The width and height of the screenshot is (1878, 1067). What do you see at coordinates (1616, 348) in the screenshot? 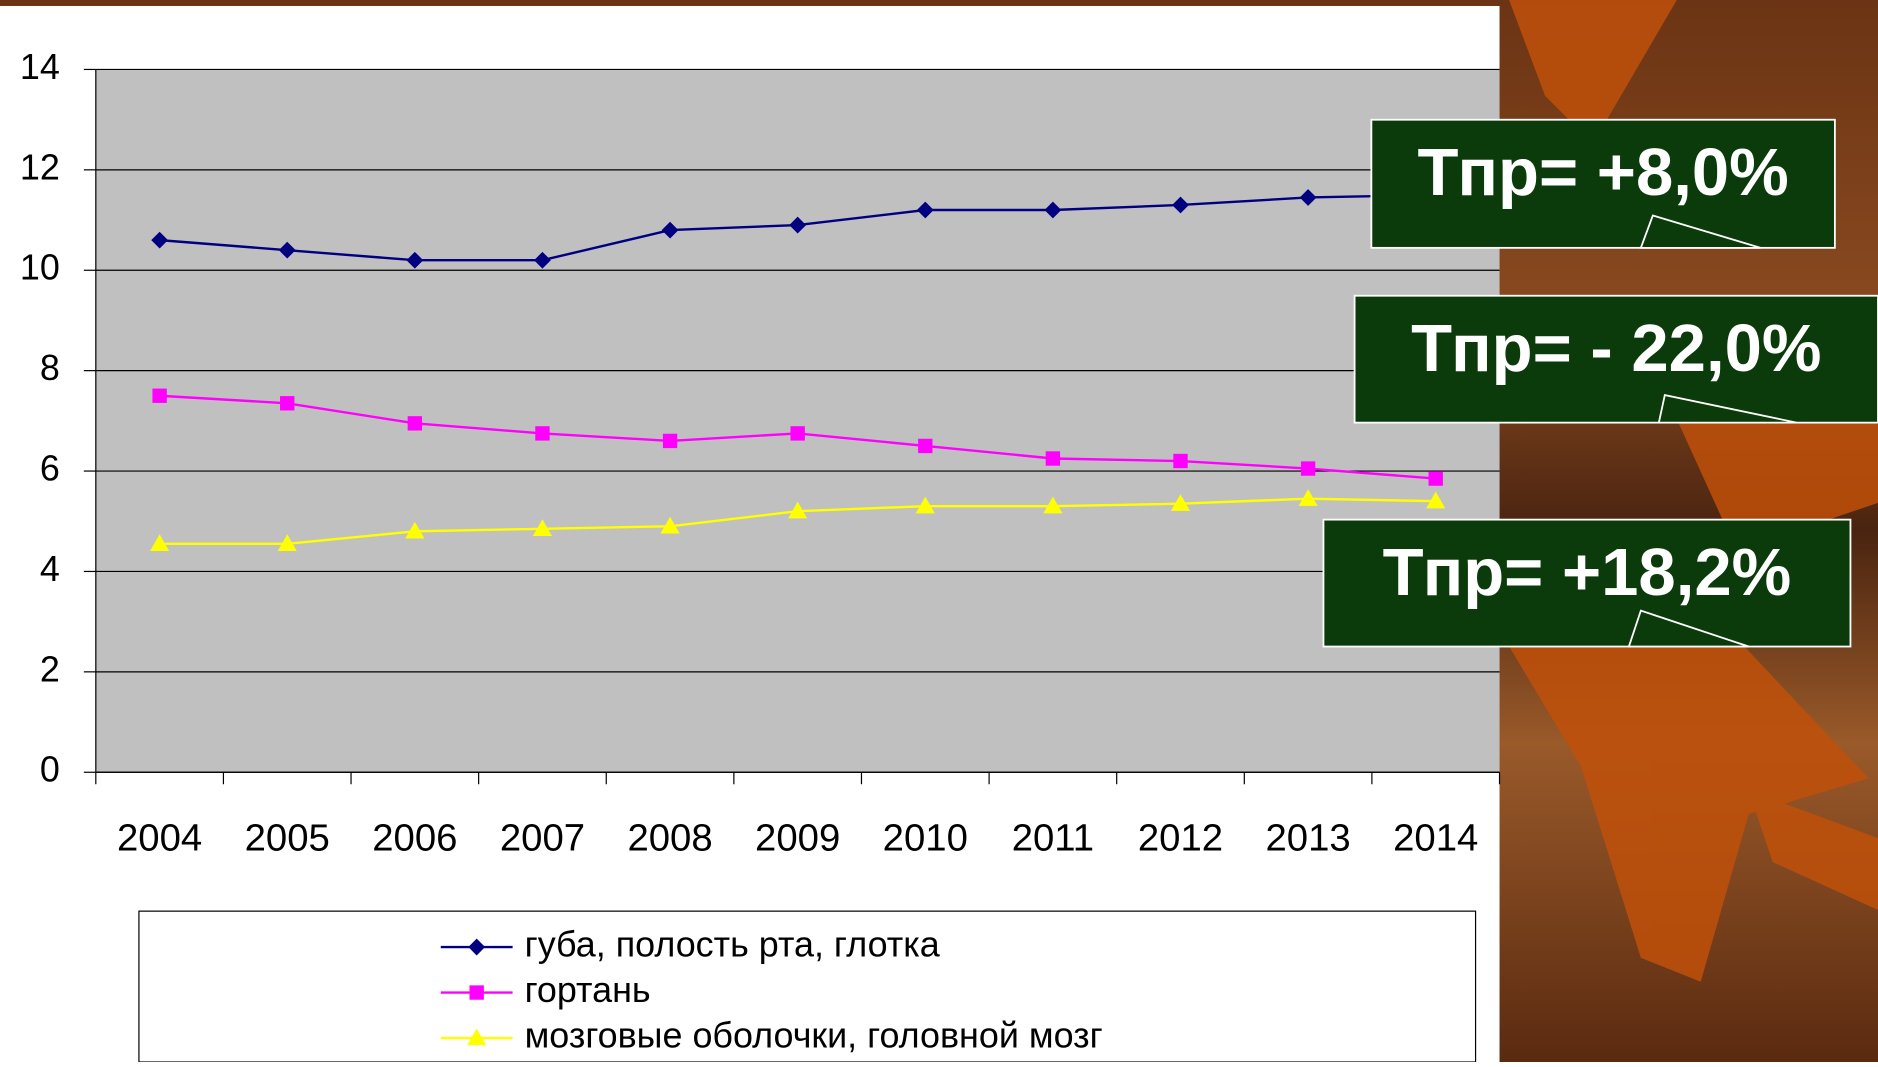
I see `callout-text: Тпр= - 22,0%` at bounding box center [1616, 348].